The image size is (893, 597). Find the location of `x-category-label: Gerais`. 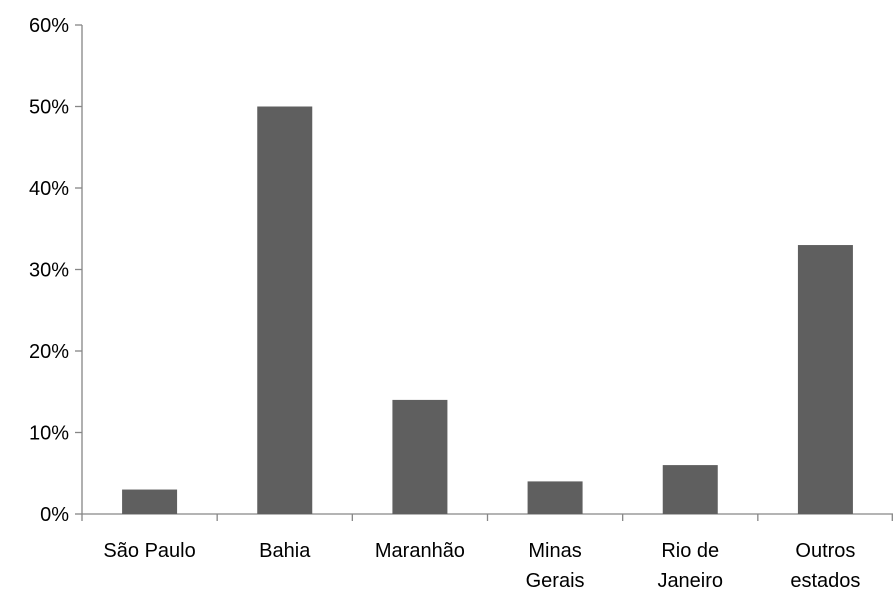

x-category-label: Gerais is located at coordinates (555, 581).